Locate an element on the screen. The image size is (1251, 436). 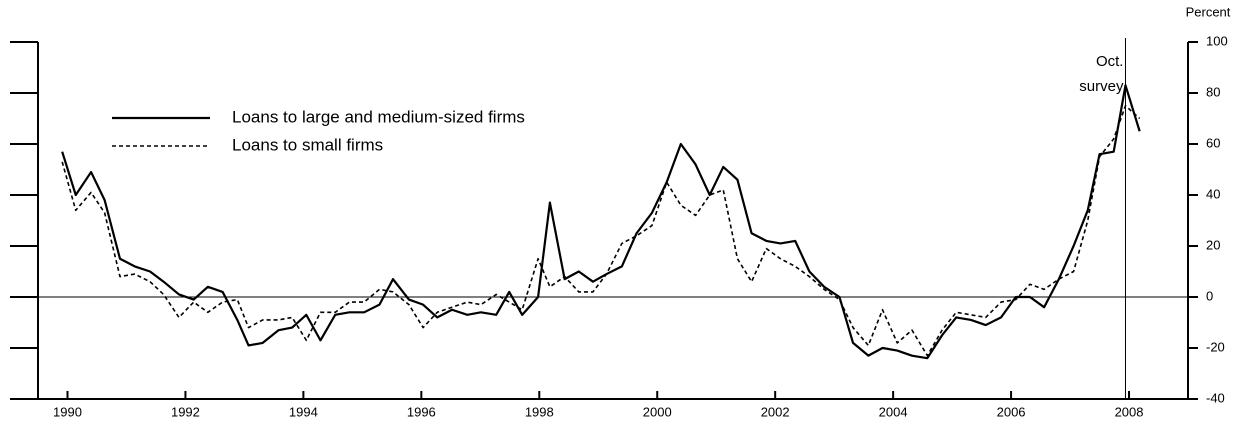
x-tick-label: 2002 is located at coordinates (775, 411).